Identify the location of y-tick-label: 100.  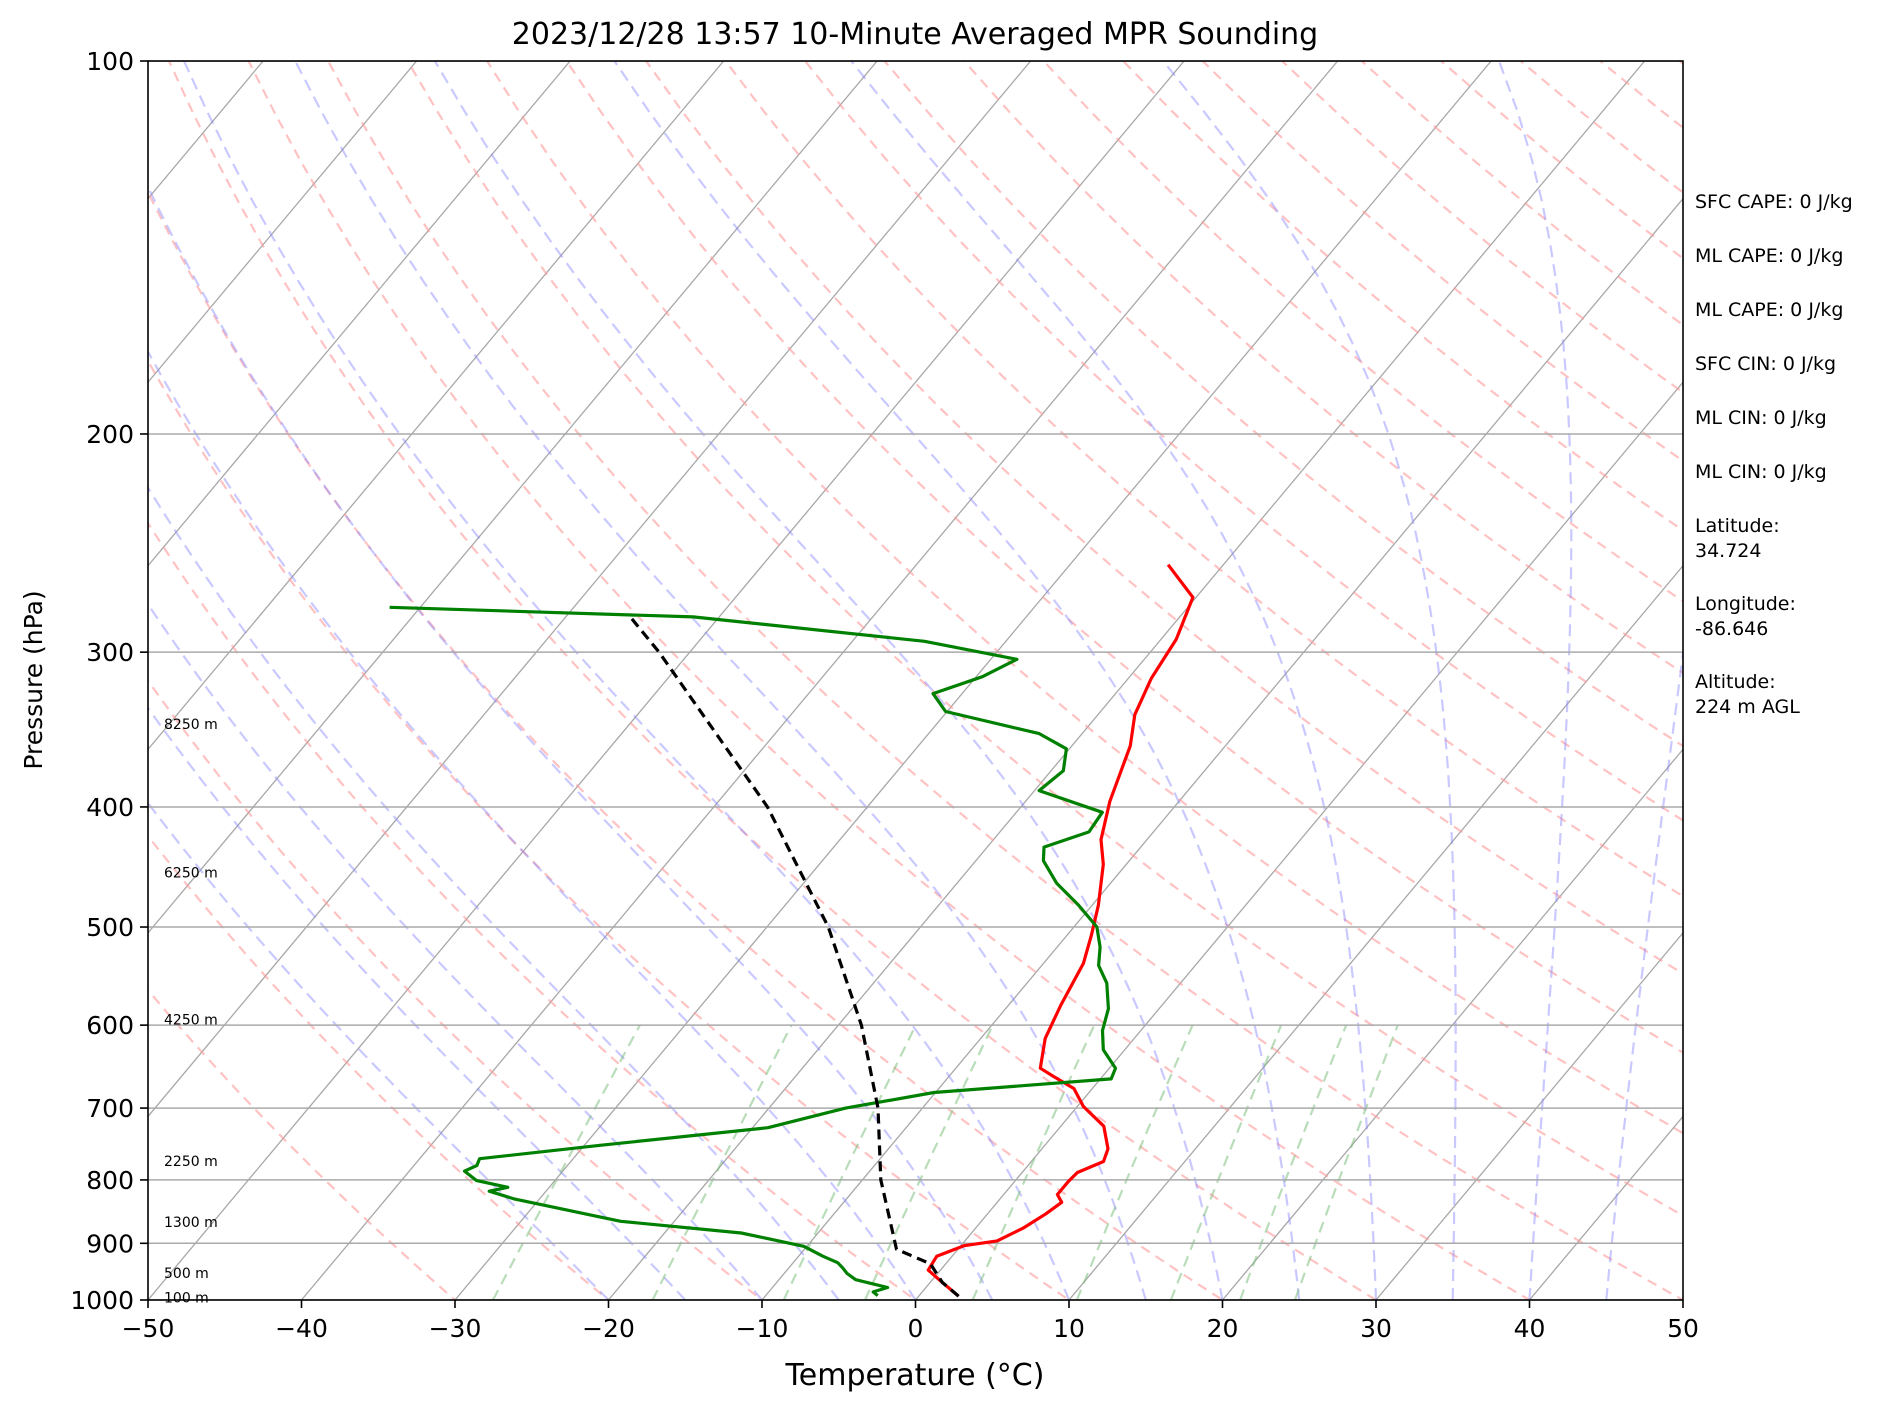
(110, 61).